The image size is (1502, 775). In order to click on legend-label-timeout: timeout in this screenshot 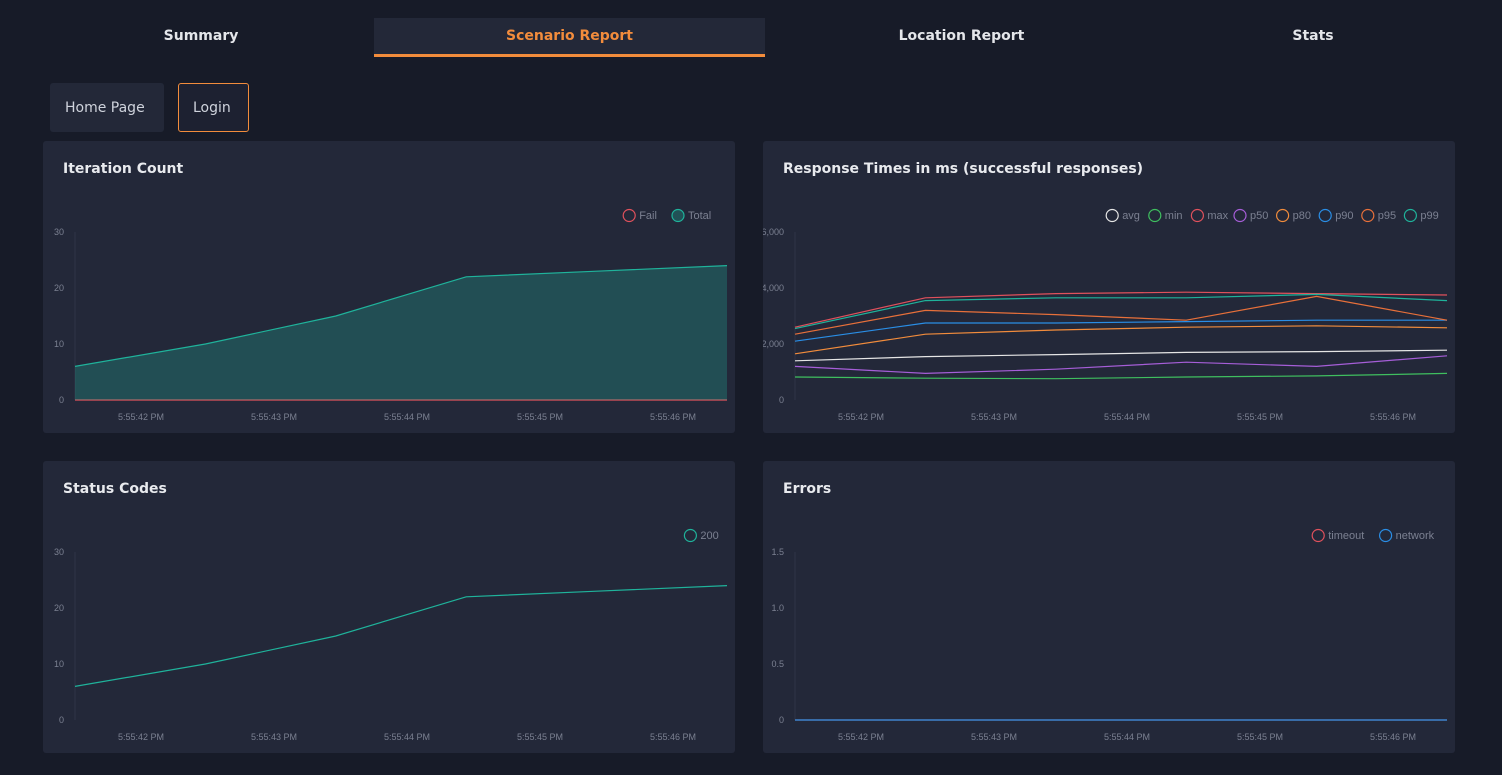, I will do `click(1346, 536)`.